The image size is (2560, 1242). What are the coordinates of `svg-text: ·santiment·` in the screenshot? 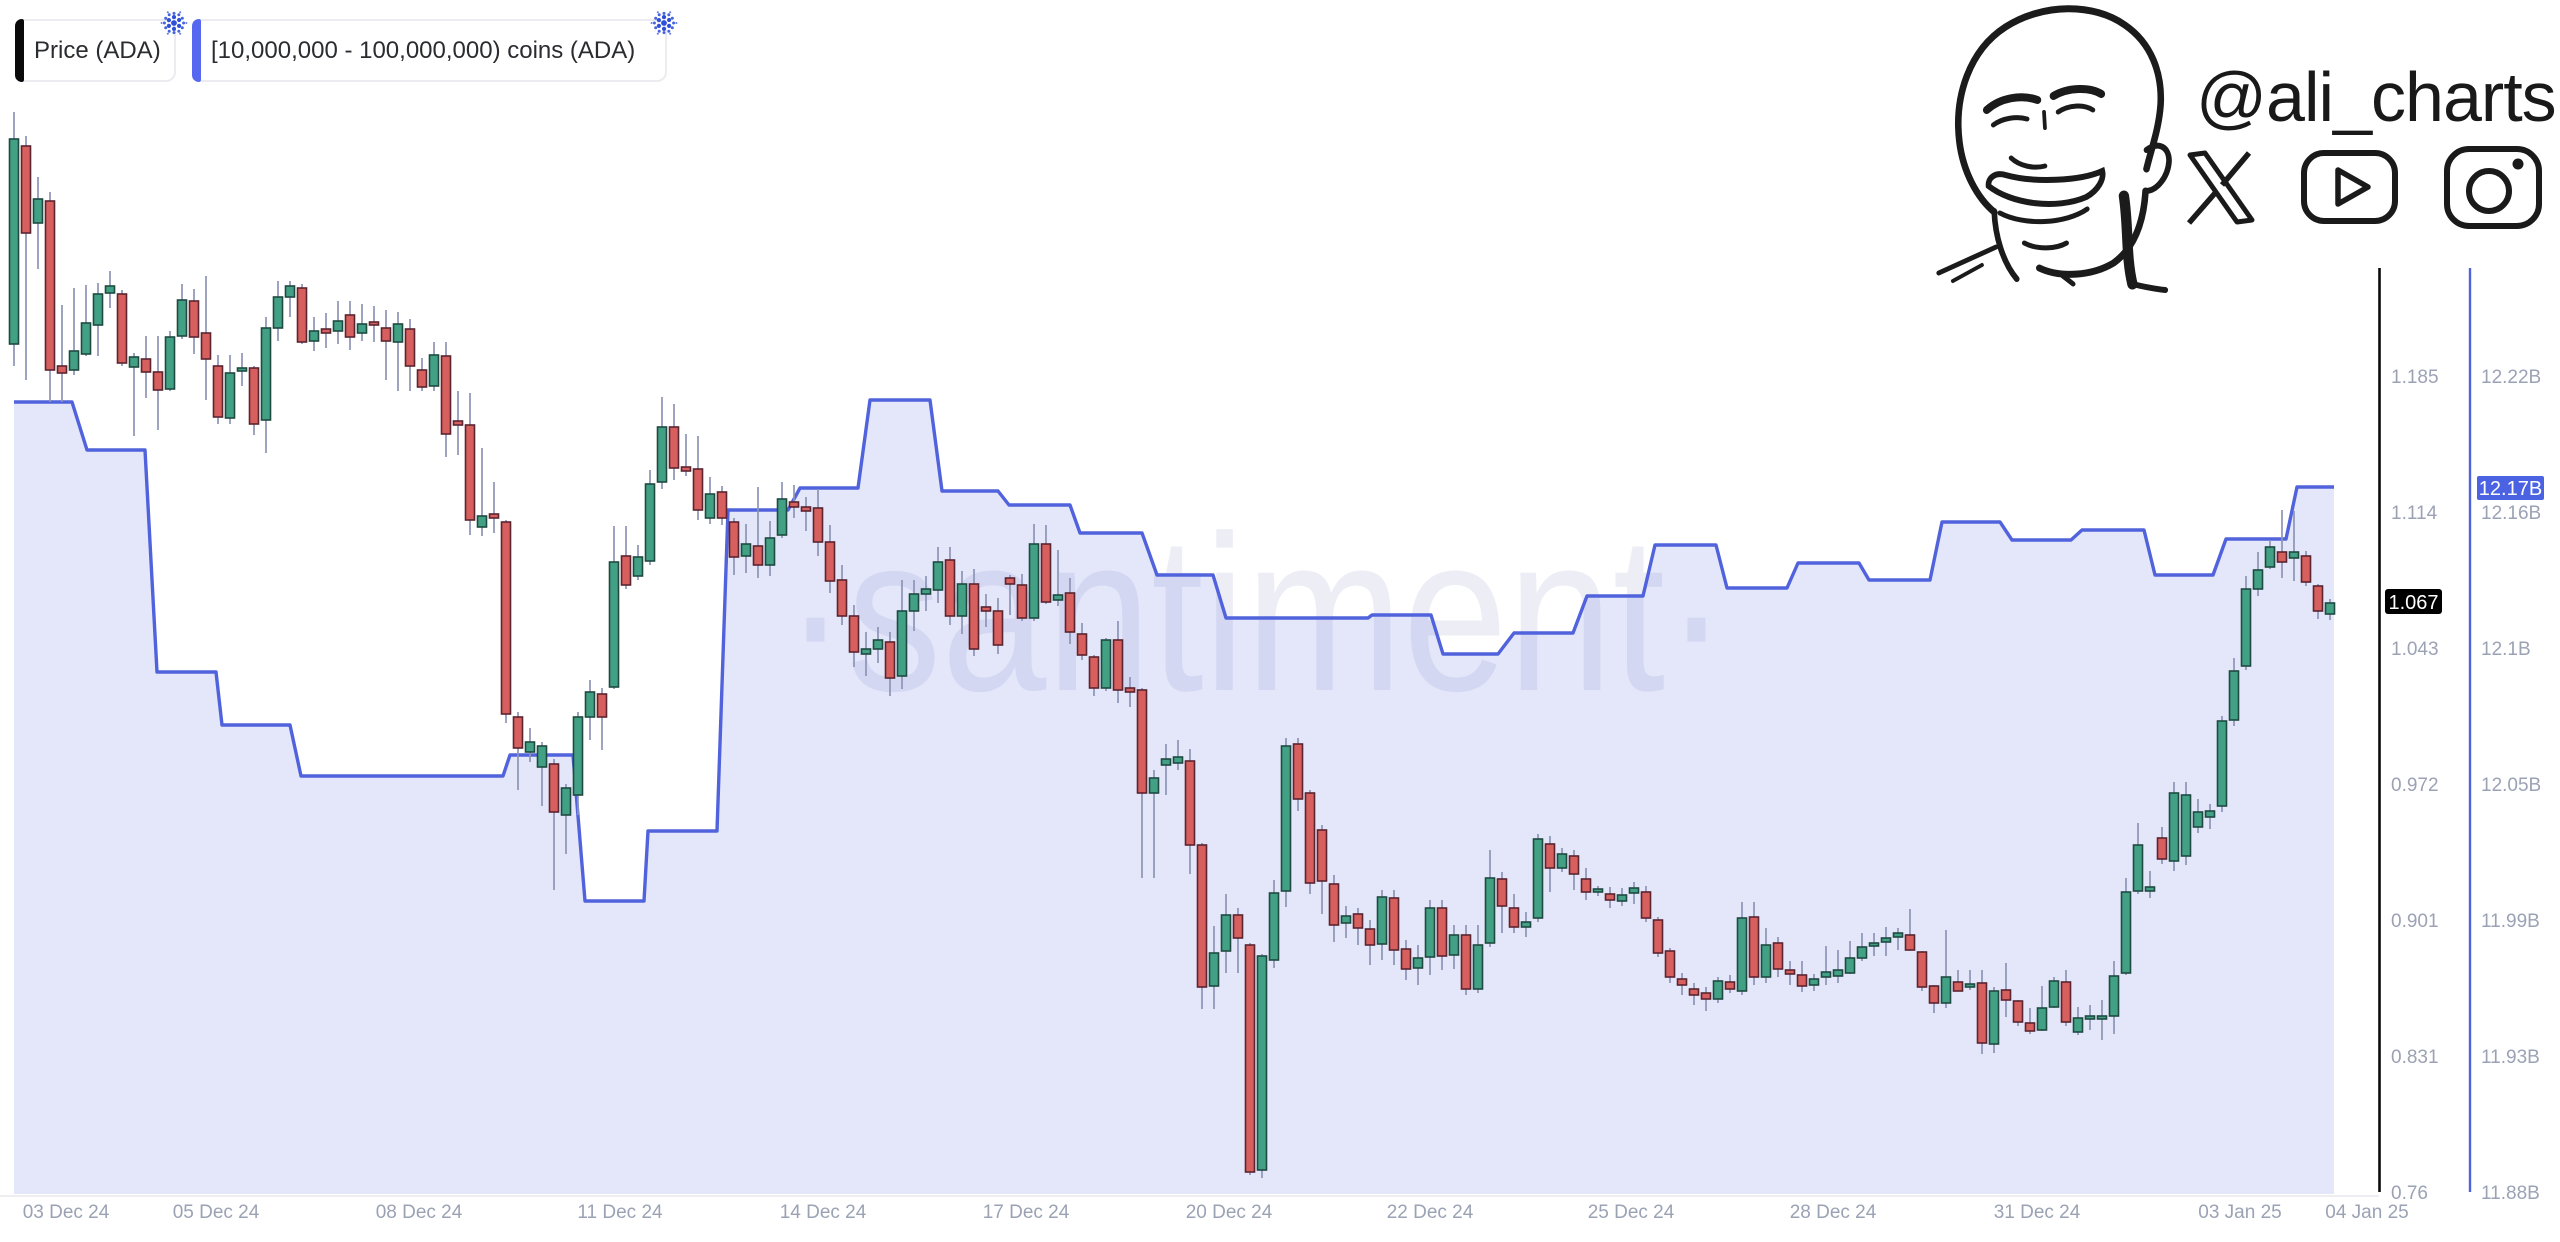 It's located at (1256, 612).